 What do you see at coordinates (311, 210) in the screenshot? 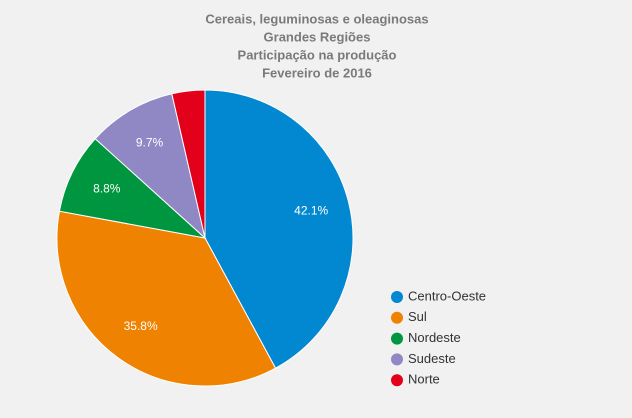
I see `data-label: 42.1%` at bounding box center [311, 210].